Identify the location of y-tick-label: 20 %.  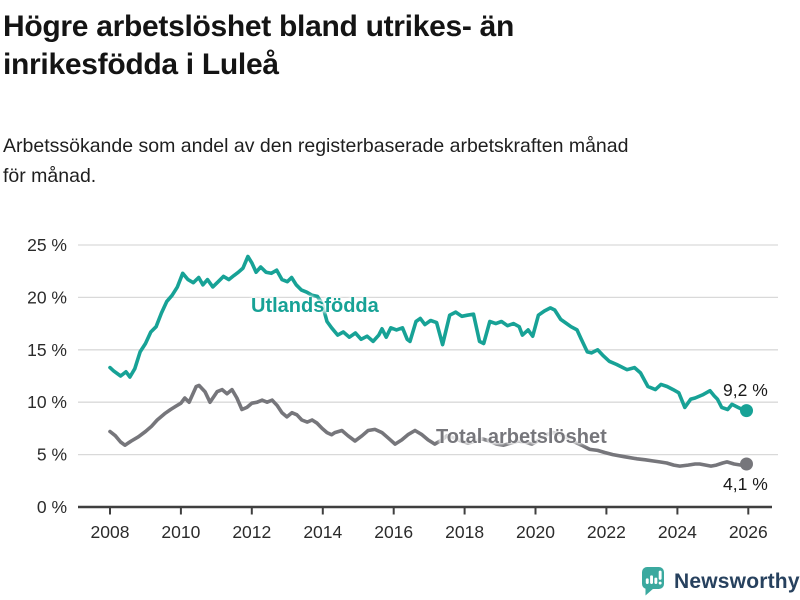
(47, 297).